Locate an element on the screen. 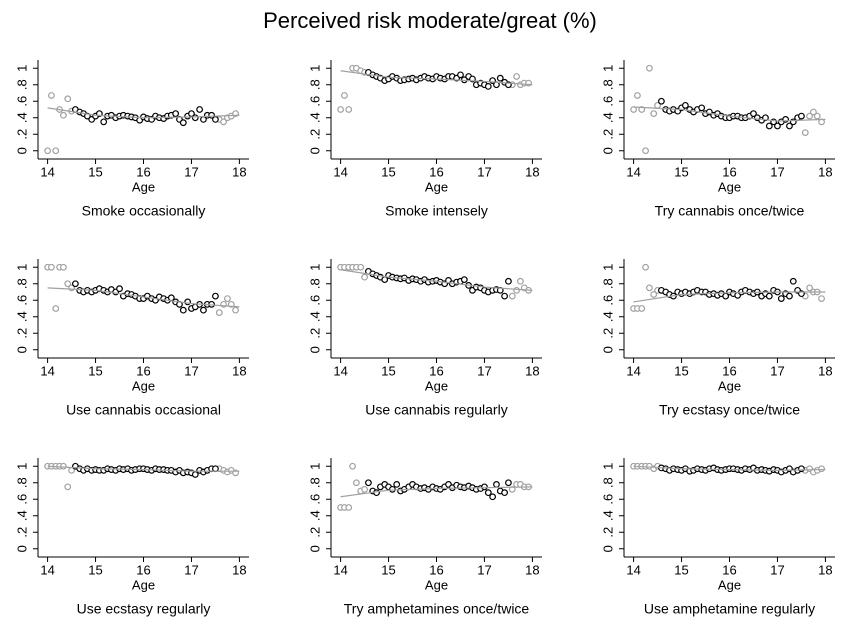 The image size is (860, 624). panel-title: Try amphetamines once/twice is located at coordinates (437, 609).